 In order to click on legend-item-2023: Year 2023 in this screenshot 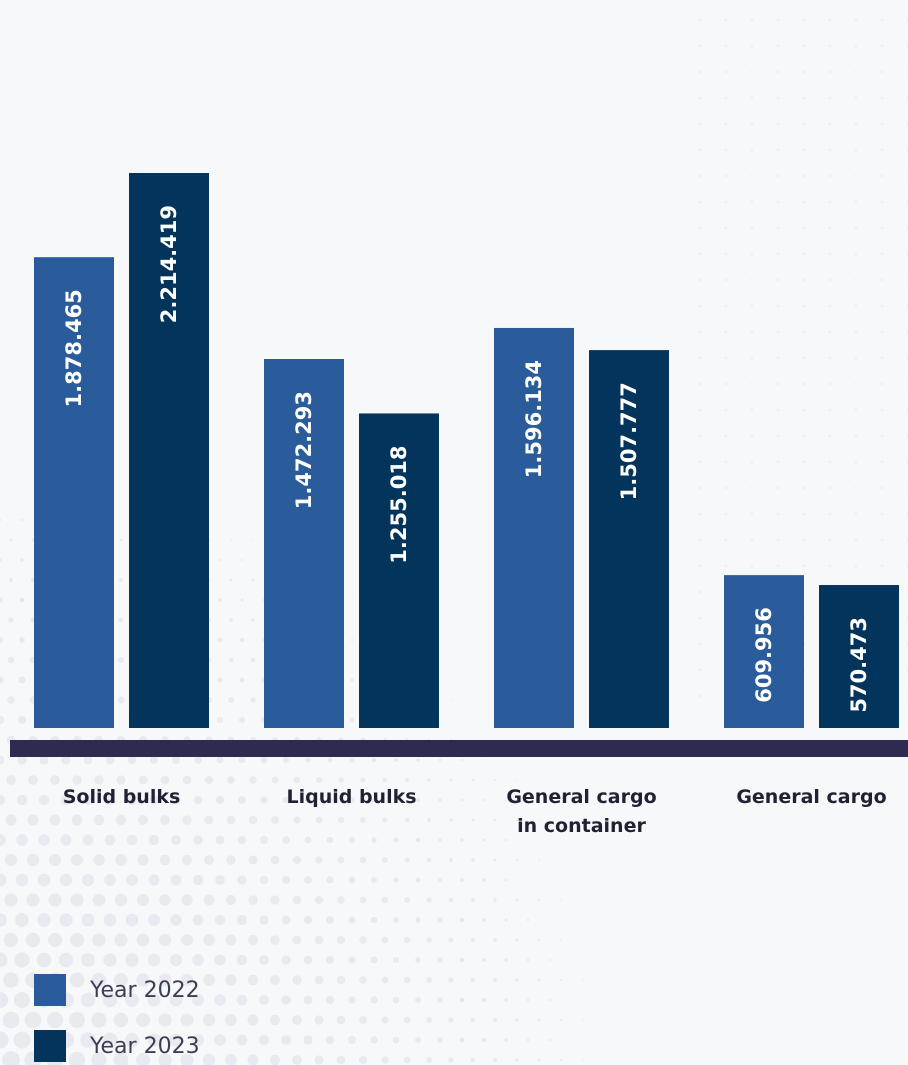, I will do `click(117, 1046)`.